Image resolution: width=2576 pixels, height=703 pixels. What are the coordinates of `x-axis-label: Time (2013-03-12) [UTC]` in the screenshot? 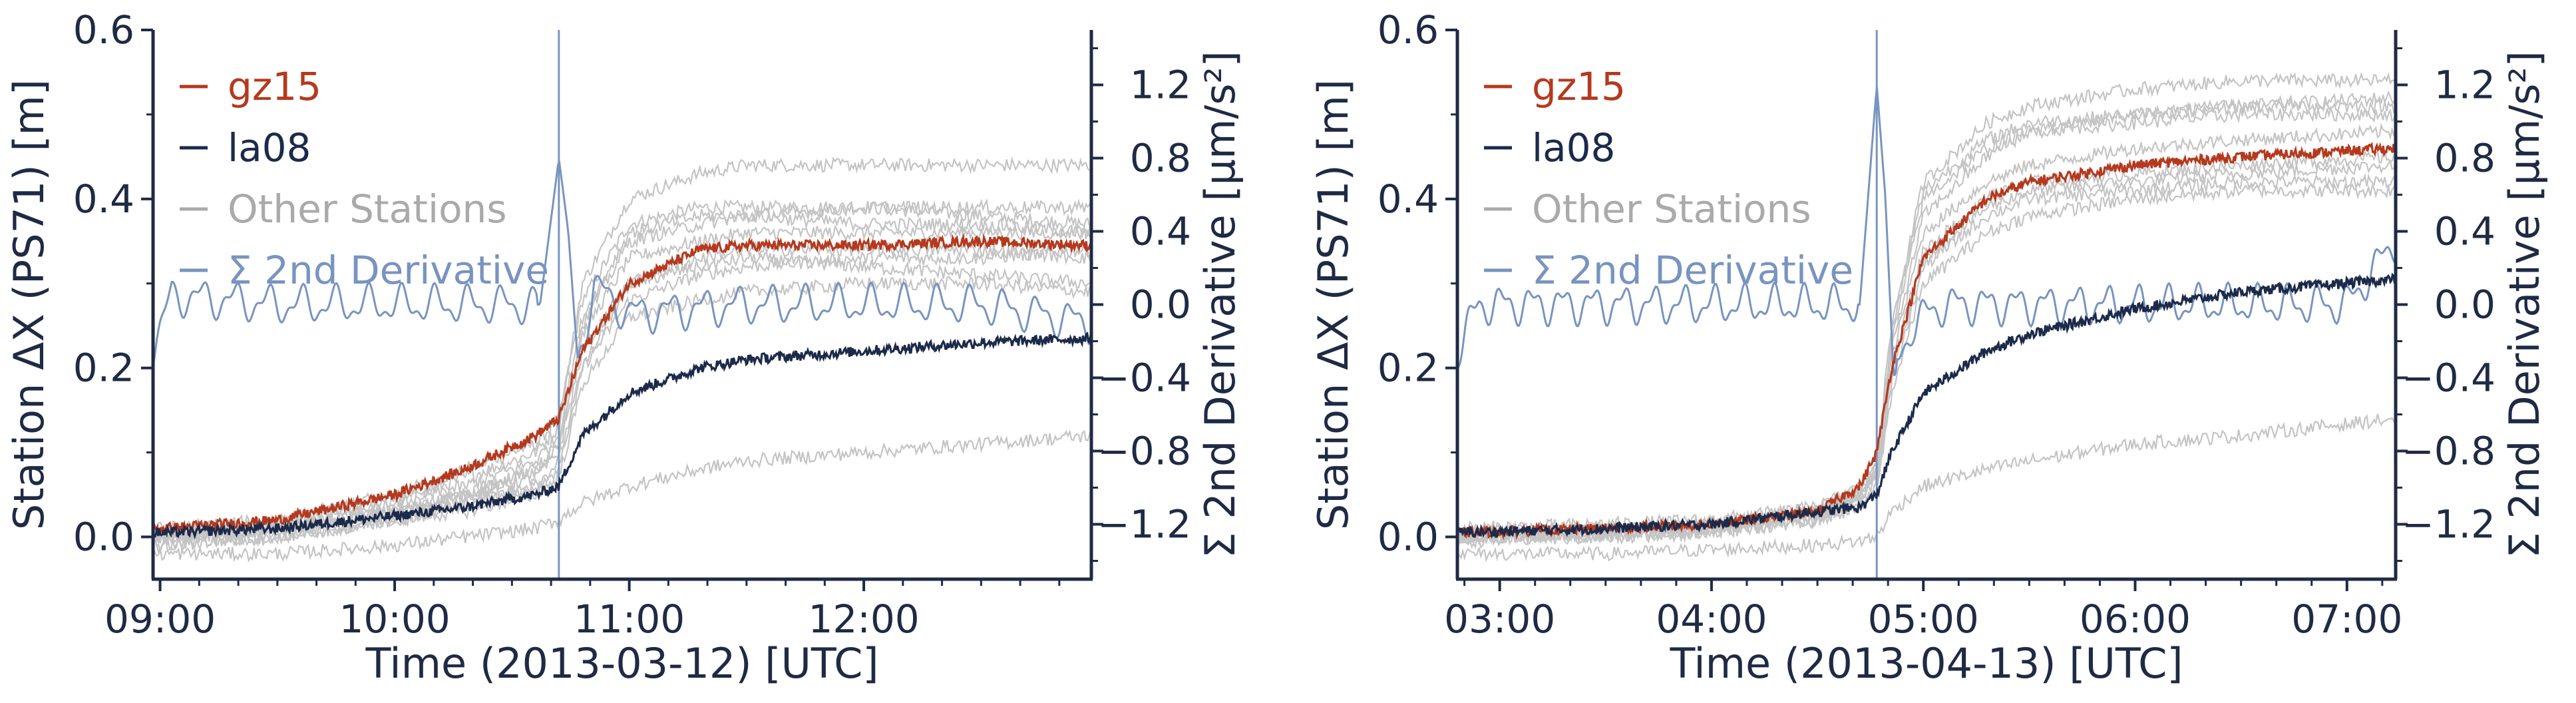 It's located at (621, 663).